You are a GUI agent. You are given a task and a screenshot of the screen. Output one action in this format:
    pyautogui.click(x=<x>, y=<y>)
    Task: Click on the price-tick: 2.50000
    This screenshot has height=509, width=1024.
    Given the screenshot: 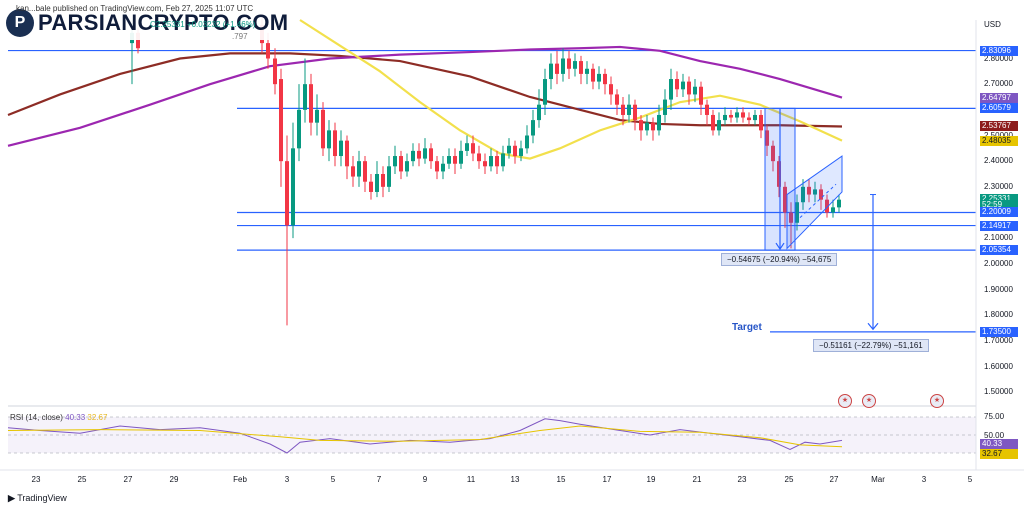 What is the action you would take?
    pyautogui.click(x=998, y=135)
    